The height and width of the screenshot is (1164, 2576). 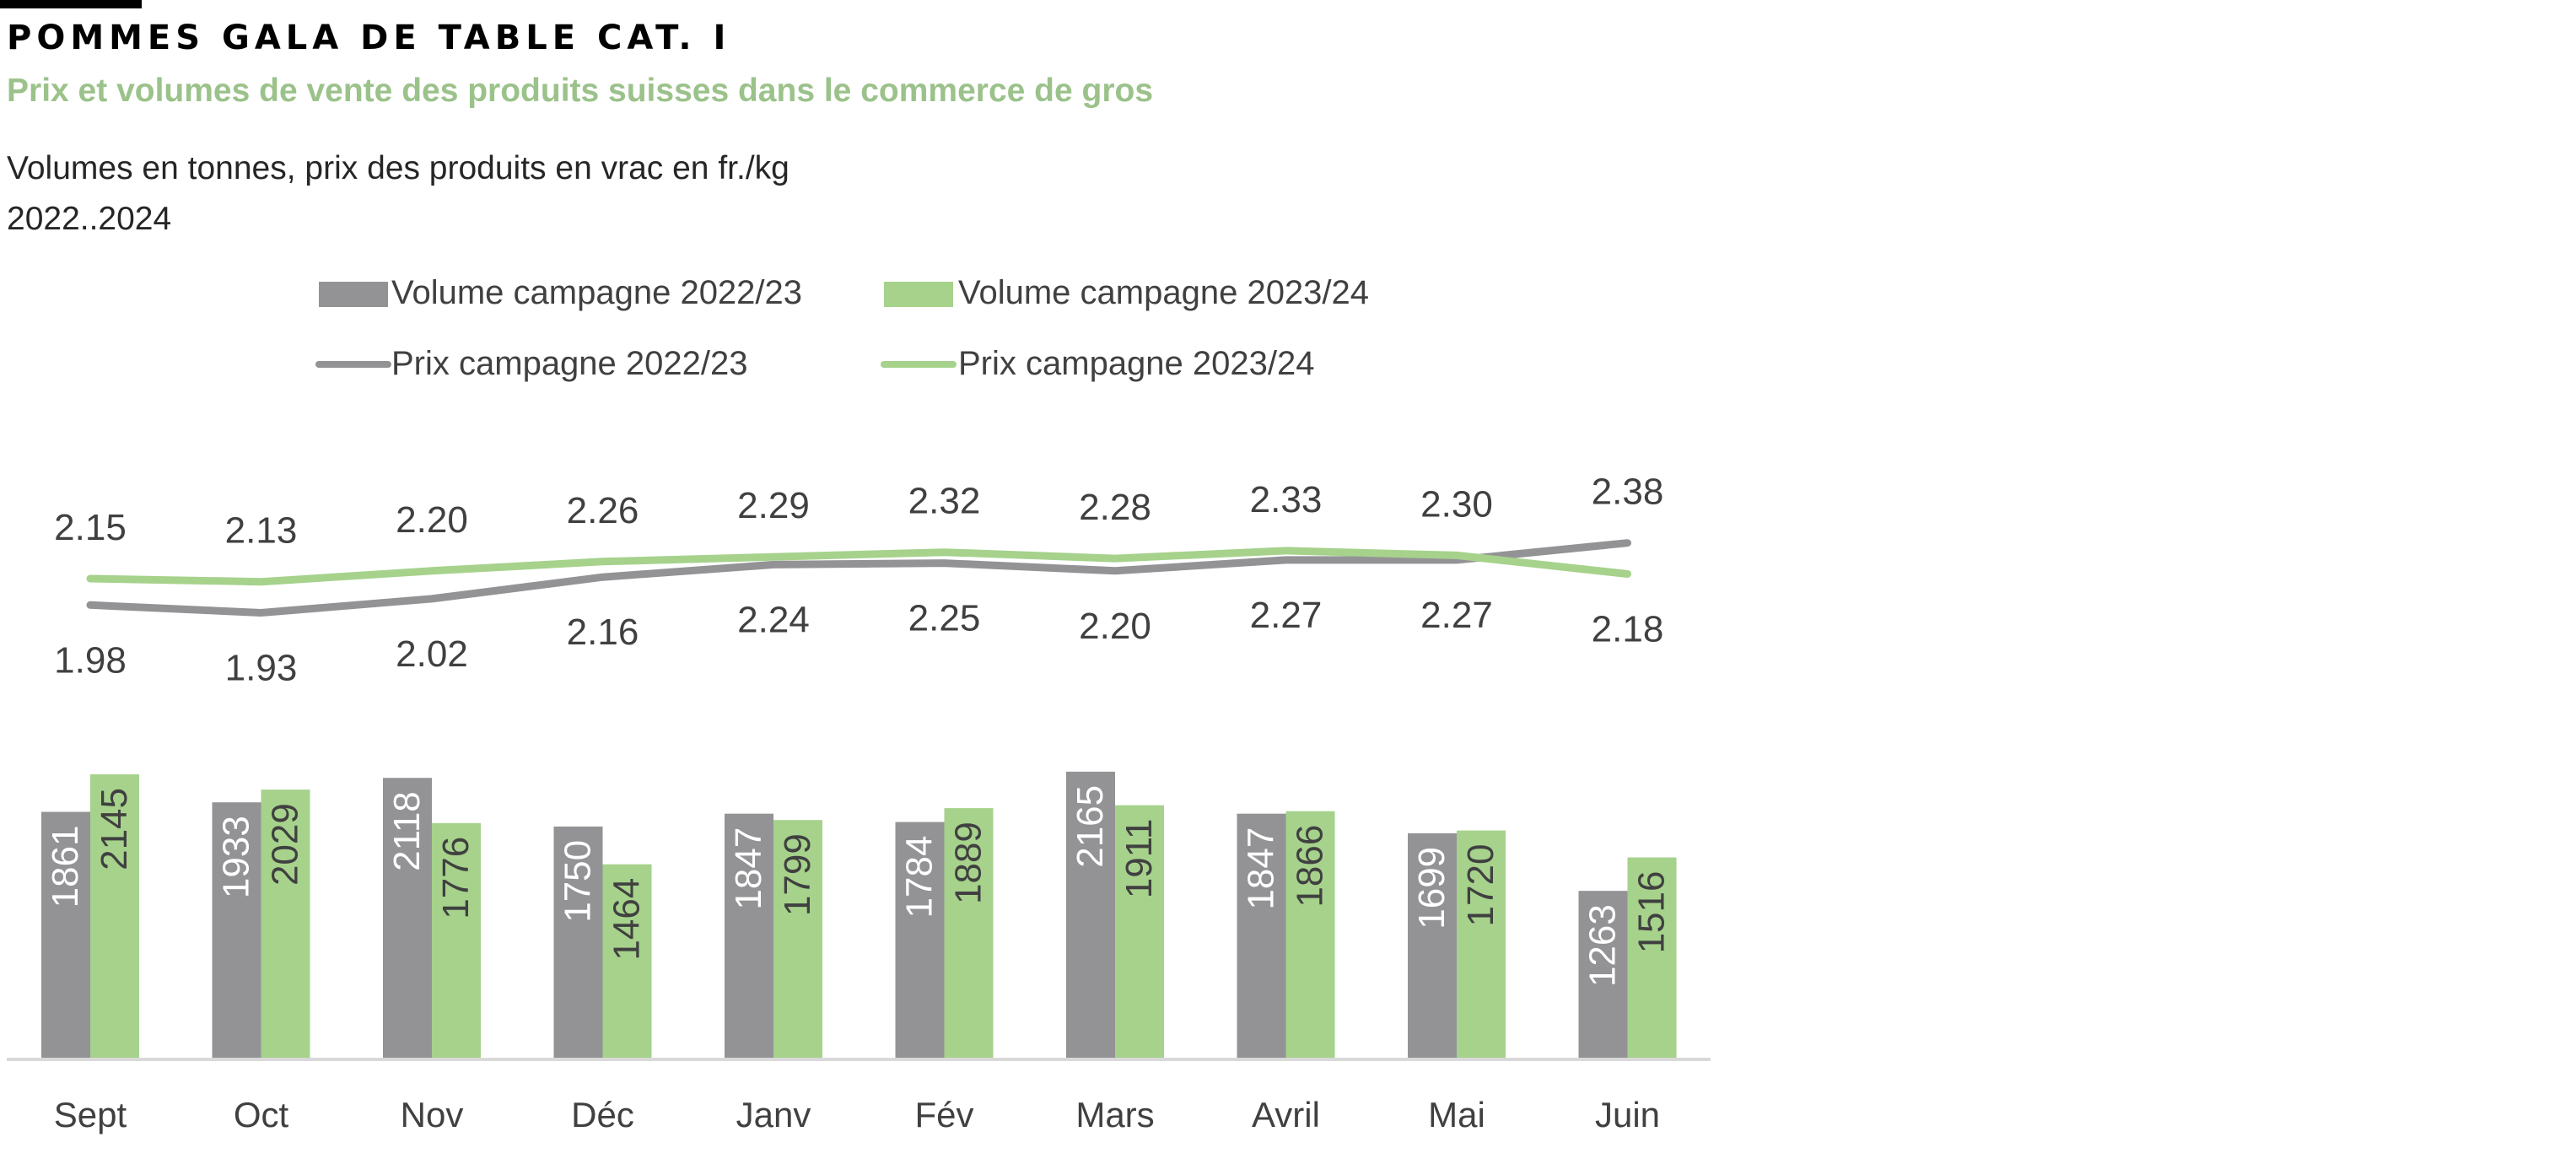 I want to click on legend-label-3: Prix campagne 2022/23, so click(x=569, y=363).